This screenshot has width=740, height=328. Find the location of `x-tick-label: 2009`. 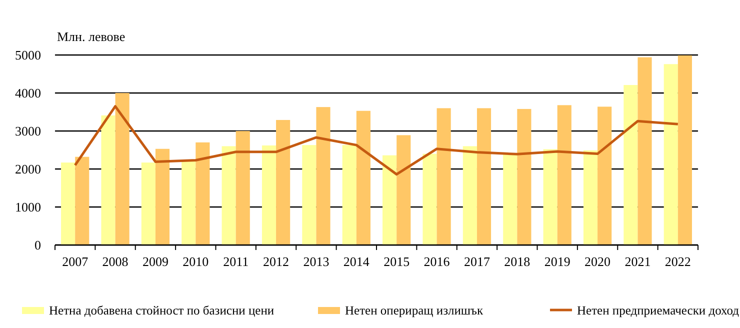

x-tick-label: 2009 is located at coordinates (155, 261).